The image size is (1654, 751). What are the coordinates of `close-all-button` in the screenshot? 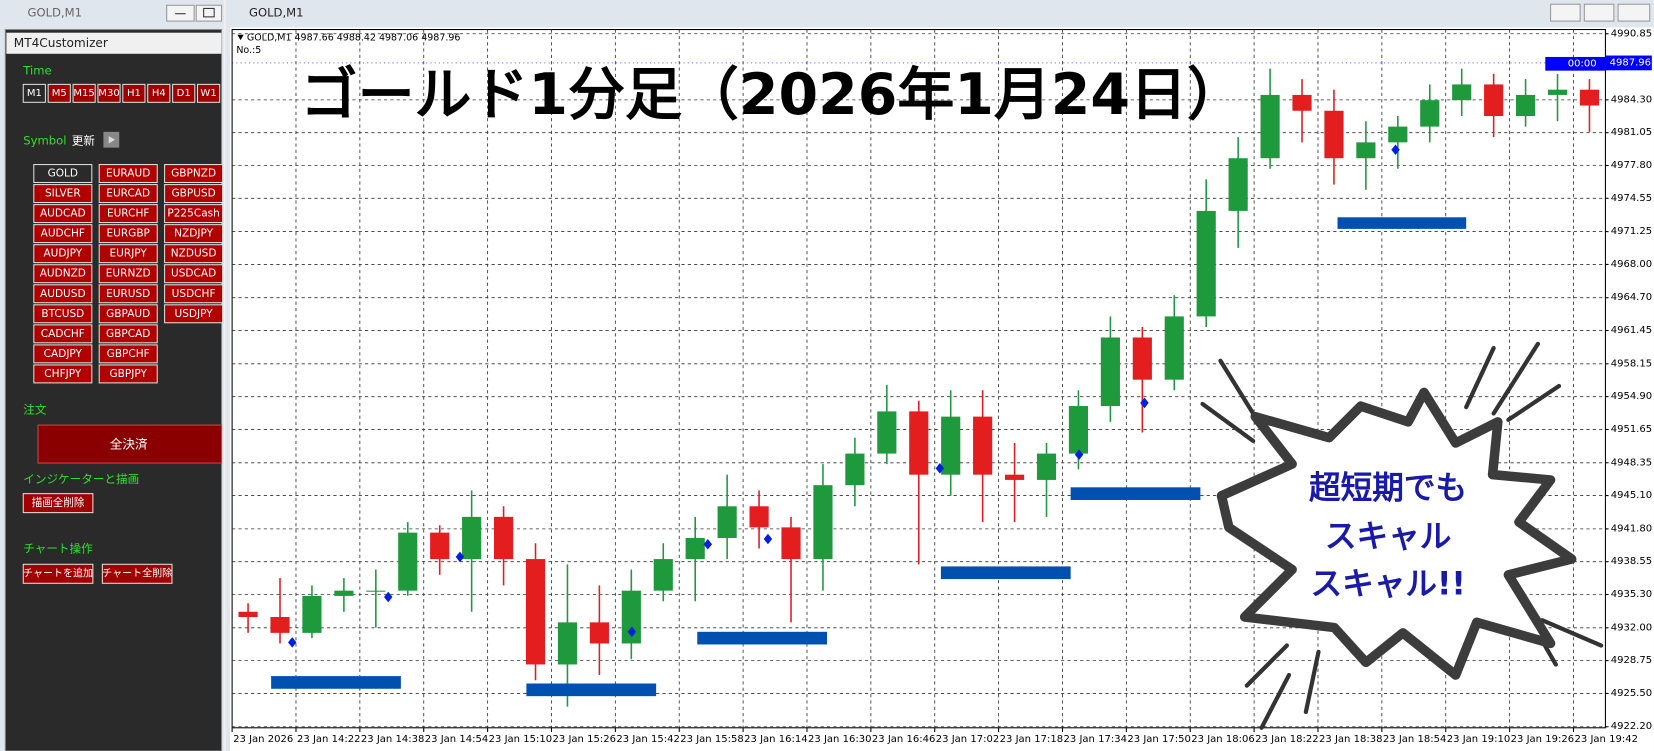 It's located at (130, 444).